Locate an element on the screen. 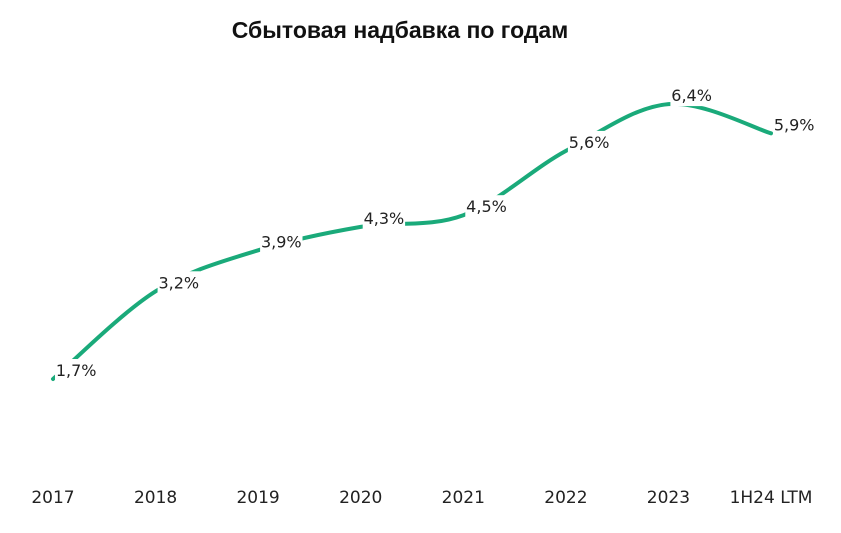 The height and width of the screenshot is (533, 841). x-axis-ticks: 2017 2018 2019 2020 2021 2022 2023 1H24 LTM is located at coordinates (421, 498).